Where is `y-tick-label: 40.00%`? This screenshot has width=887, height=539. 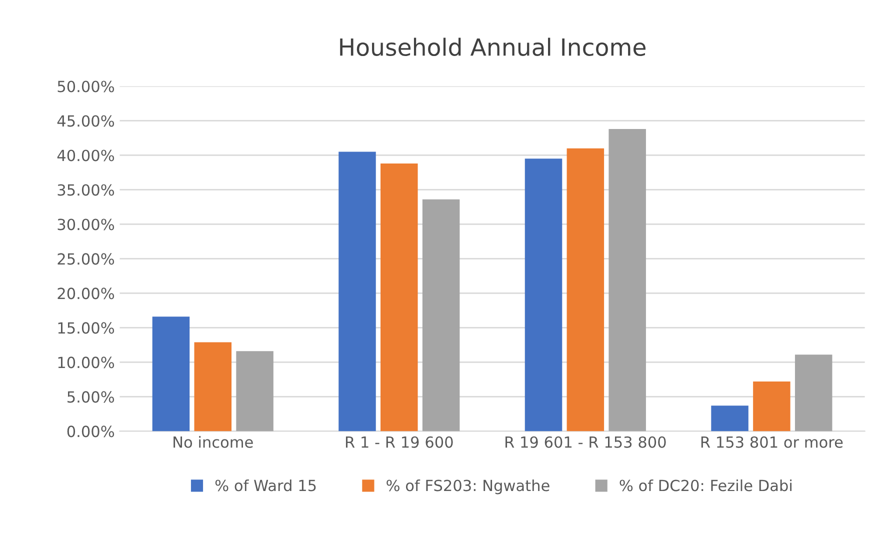 y-tick-label: 40.00% is located at coordinates (85, 156).